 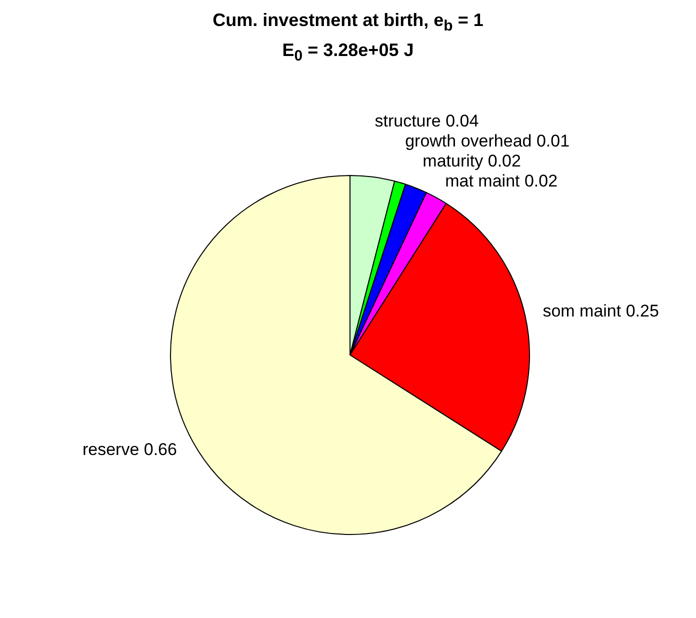 I want to click on slice-label: reserve 0.66, so click(x=129, y=449).